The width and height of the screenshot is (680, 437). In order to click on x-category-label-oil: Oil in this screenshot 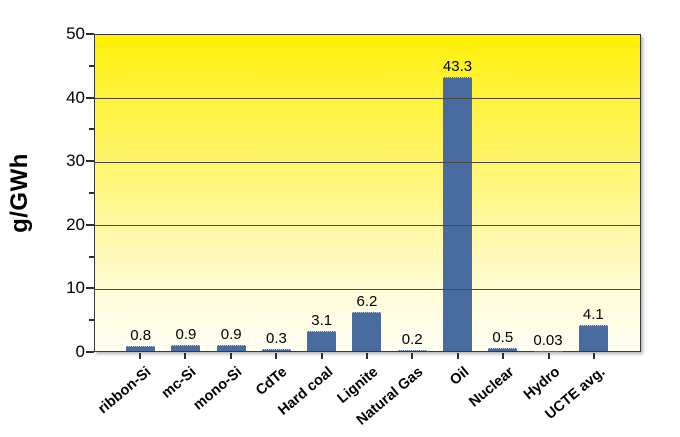, I will do `click(460, 376)`.